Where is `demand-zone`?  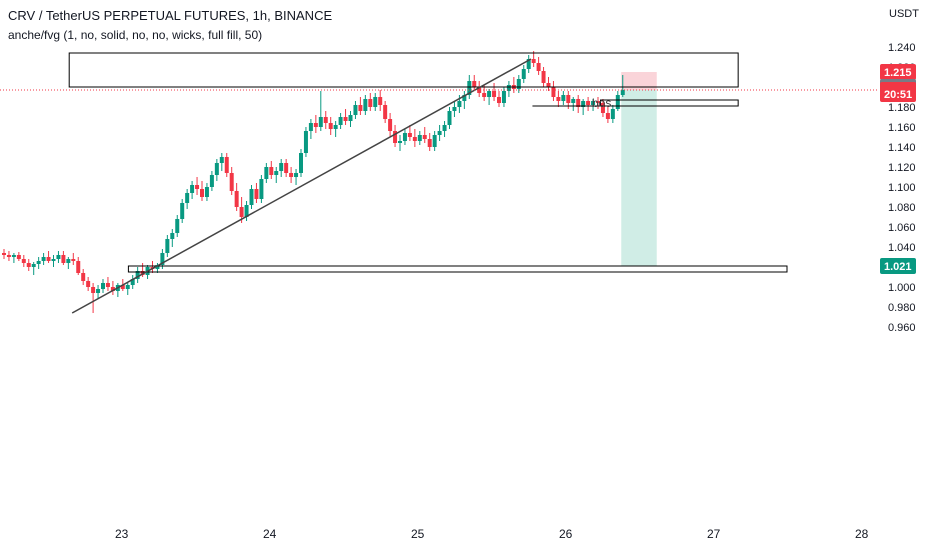 demand-zone is located at coordinates (457, 269).